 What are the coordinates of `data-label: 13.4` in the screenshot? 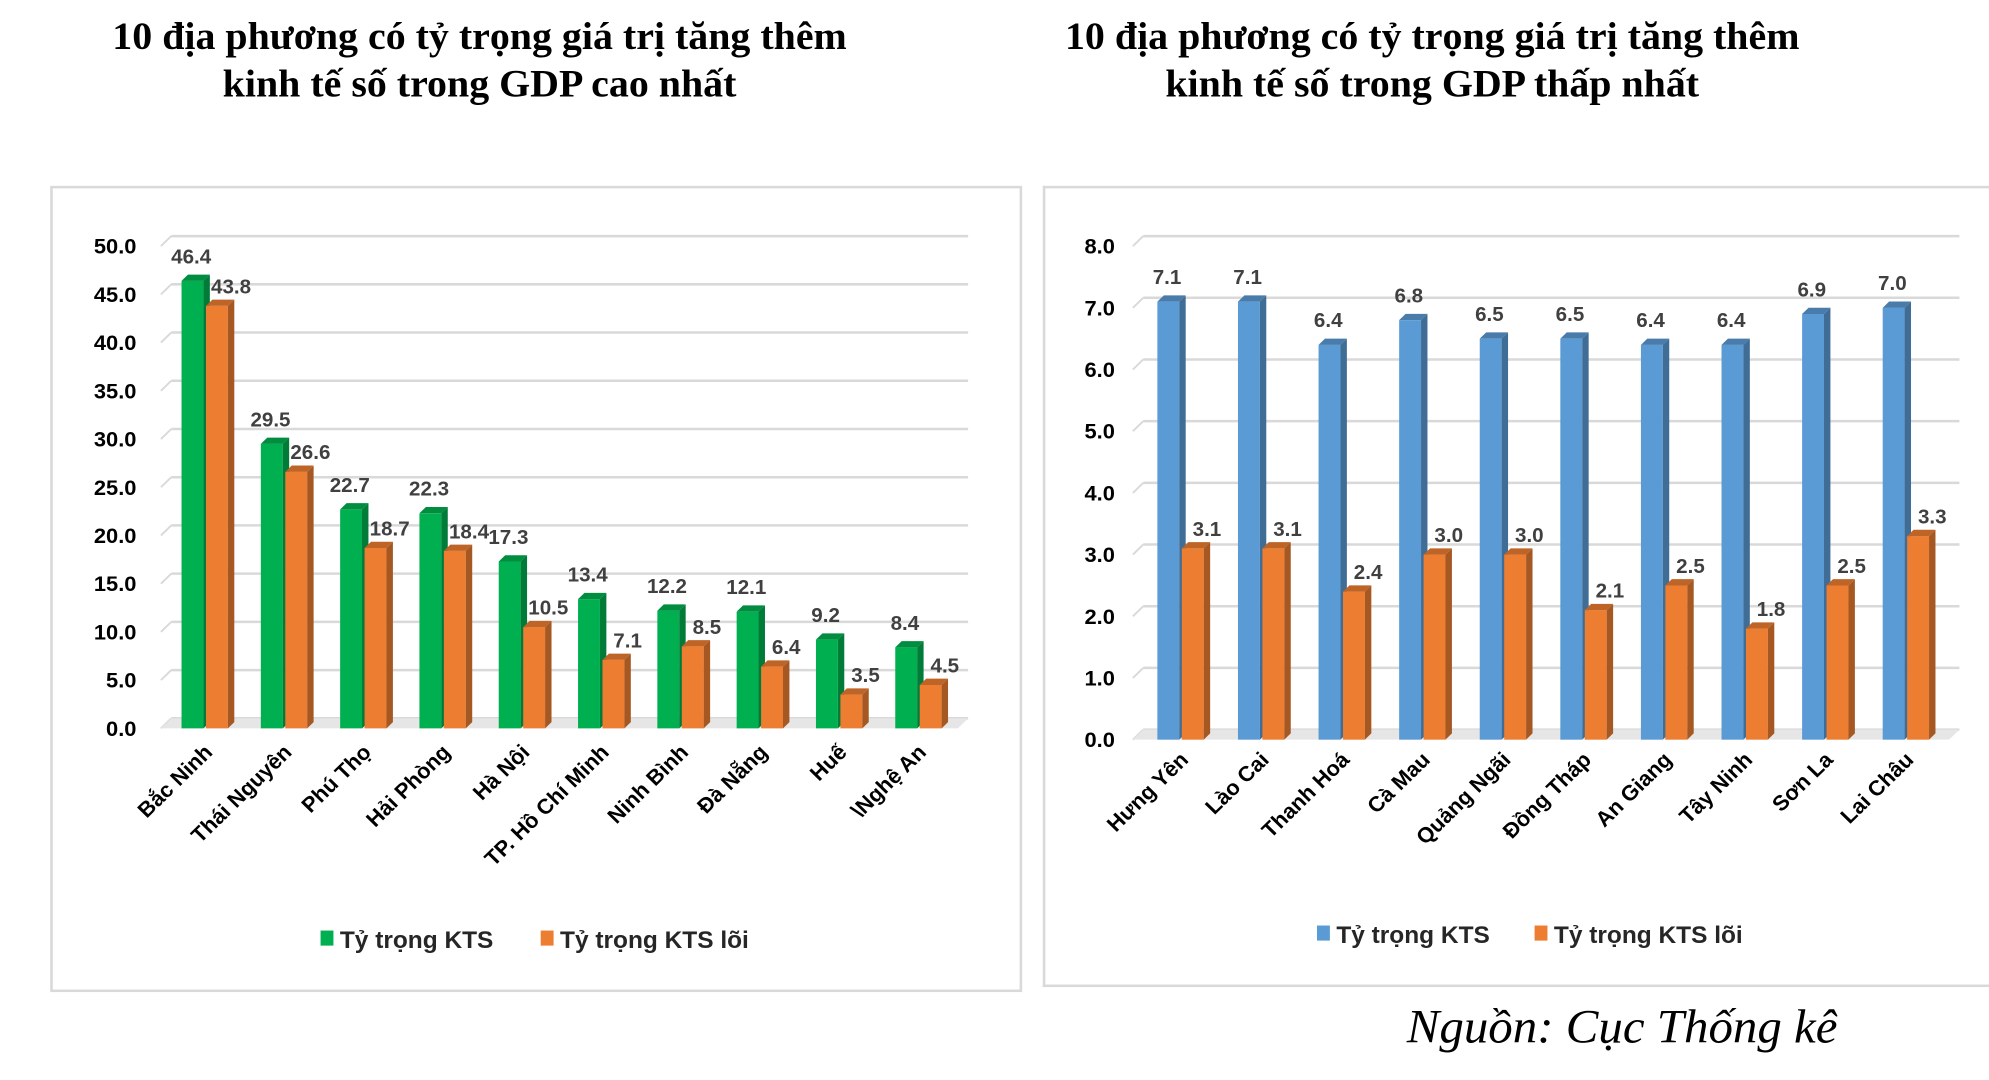 It's located at (588, 576).